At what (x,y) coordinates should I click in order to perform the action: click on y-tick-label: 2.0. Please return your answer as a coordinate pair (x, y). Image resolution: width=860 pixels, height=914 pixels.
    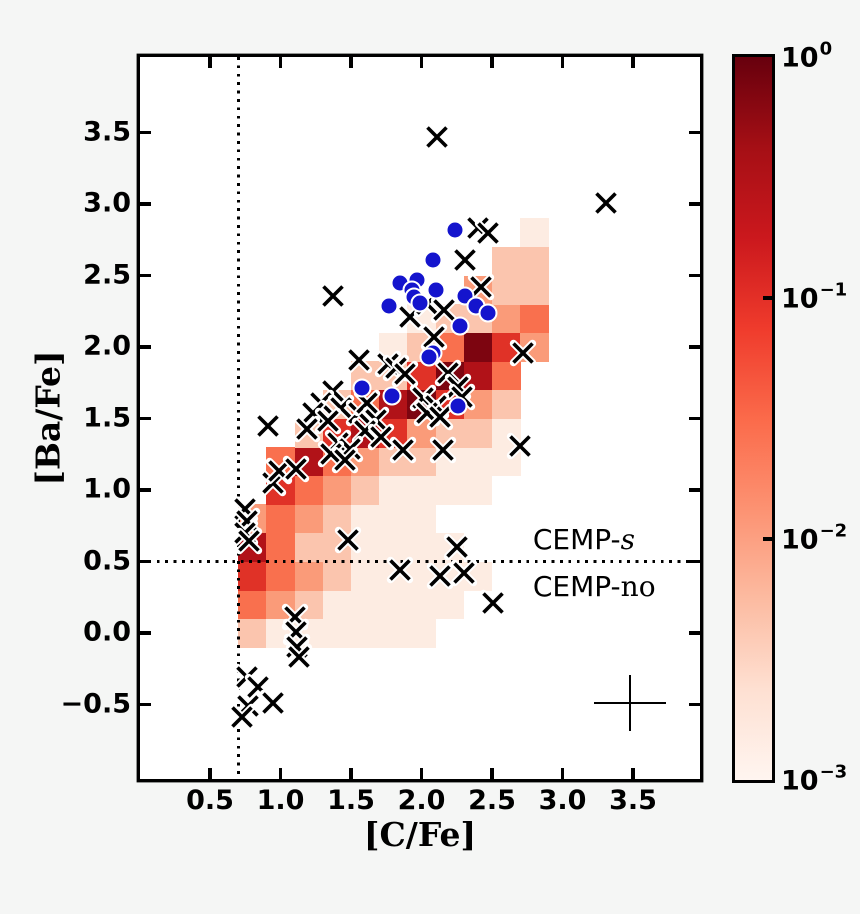
    Looking at the image, I should click on (107, 346).